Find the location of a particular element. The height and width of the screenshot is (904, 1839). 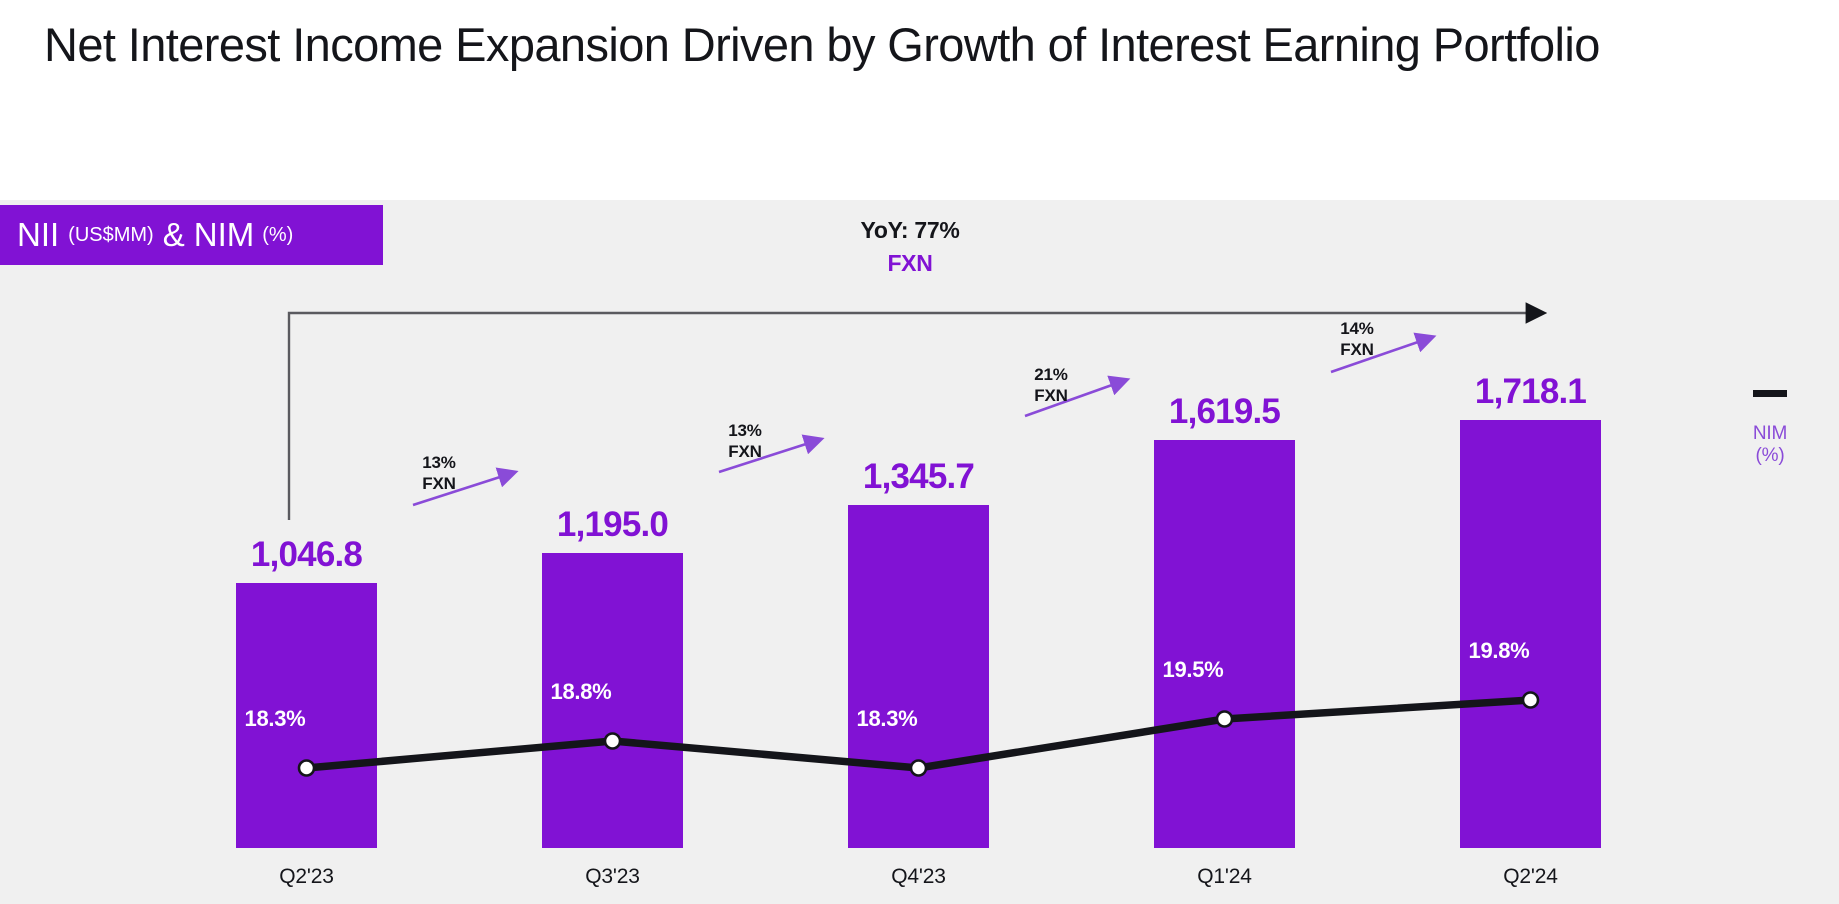

chart-legend: NIM (%) is located at coordinates (1770, 428).